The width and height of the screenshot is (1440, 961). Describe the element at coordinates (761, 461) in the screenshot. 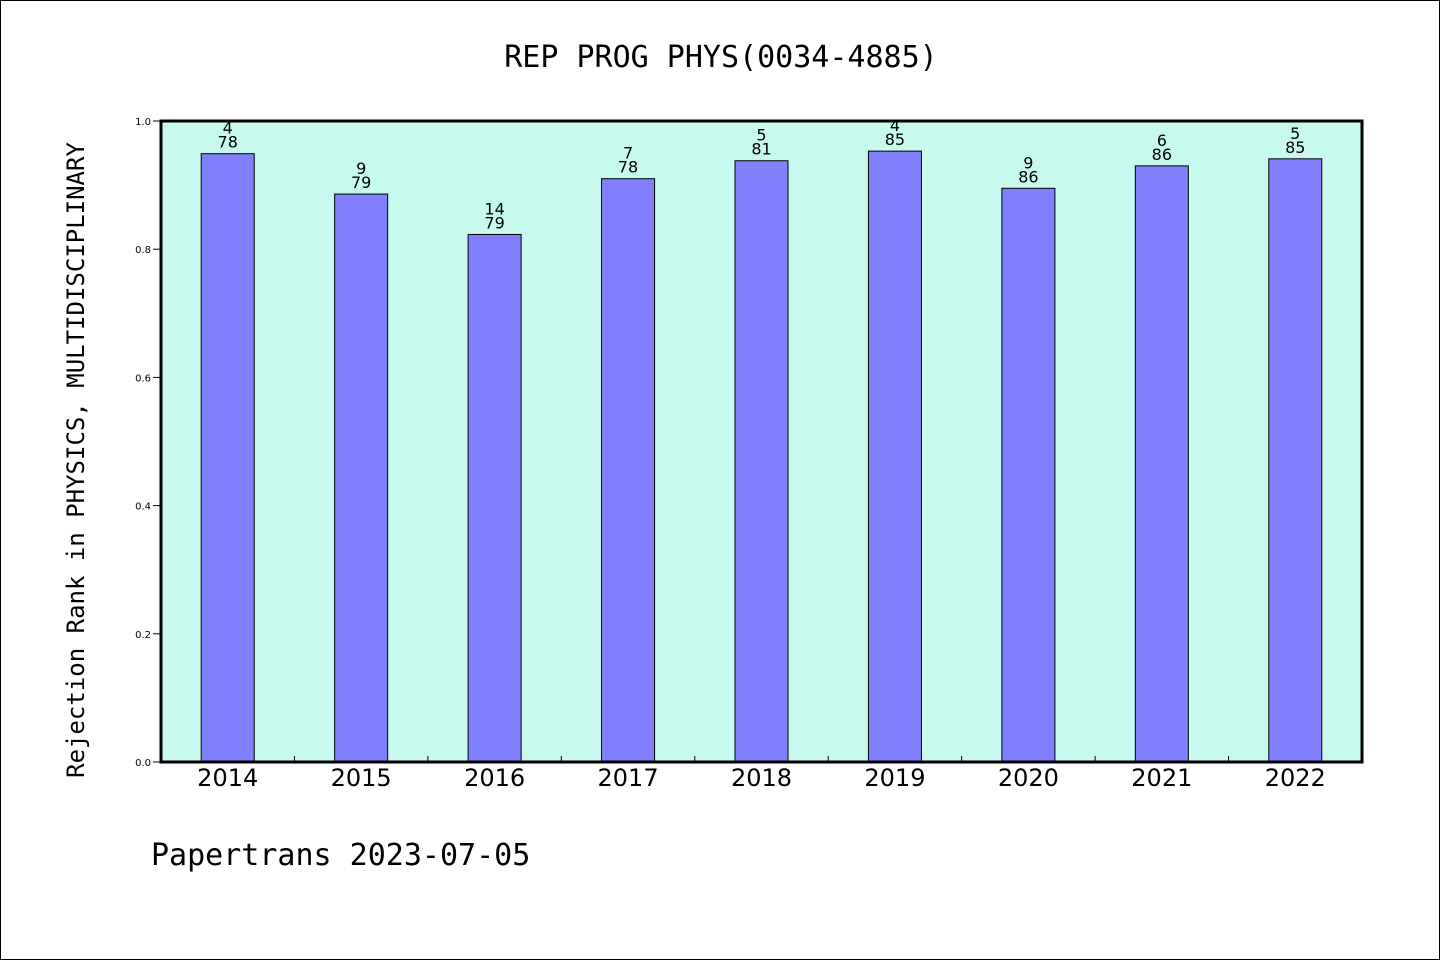

I see `bar-2018` at that location.